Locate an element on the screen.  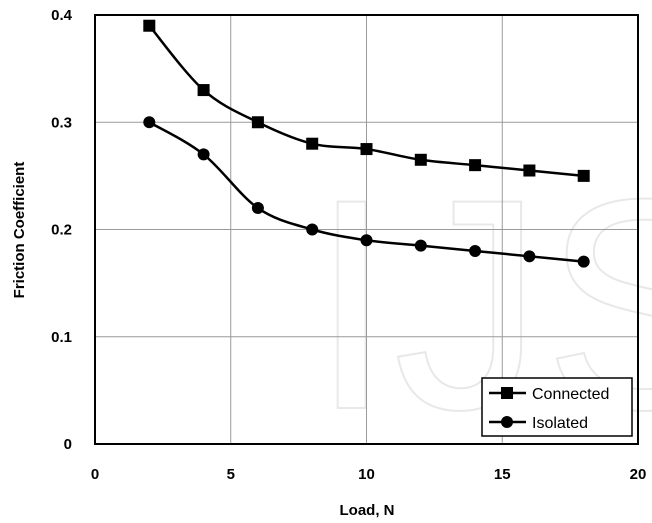
y-tick-label: 0.3 is located at coordinates (61, 122).